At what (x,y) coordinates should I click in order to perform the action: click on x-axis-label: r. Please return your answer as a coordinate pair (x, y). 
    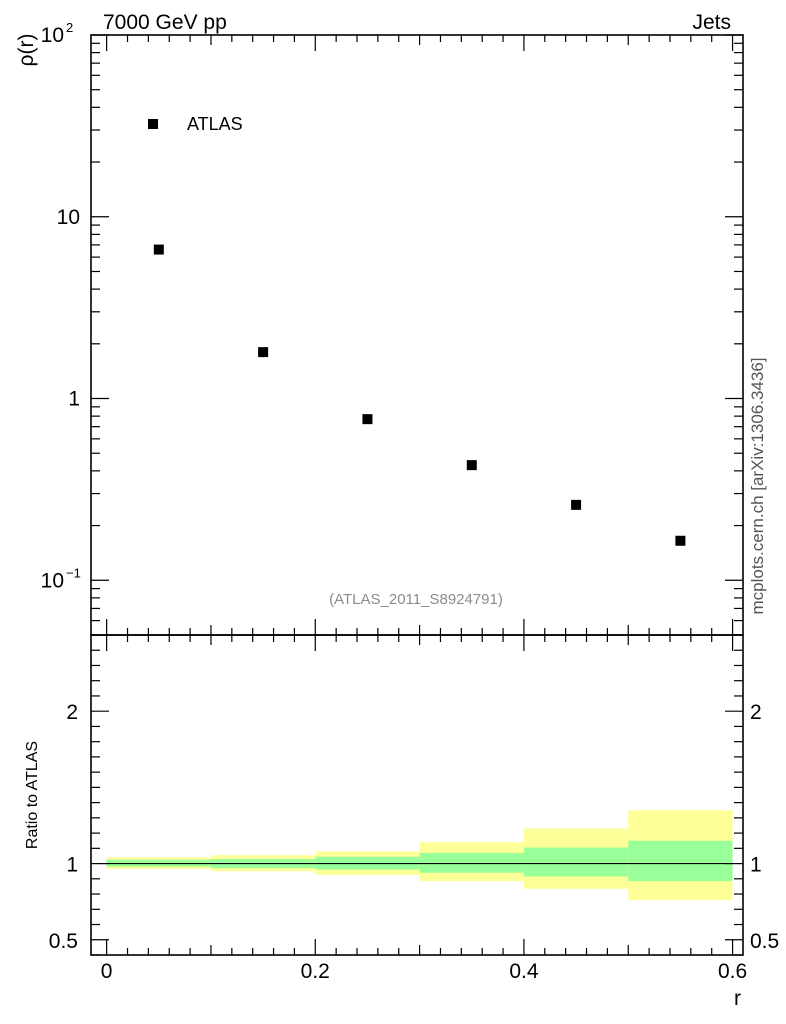
    Looking at the image, I should click on (737, 998).